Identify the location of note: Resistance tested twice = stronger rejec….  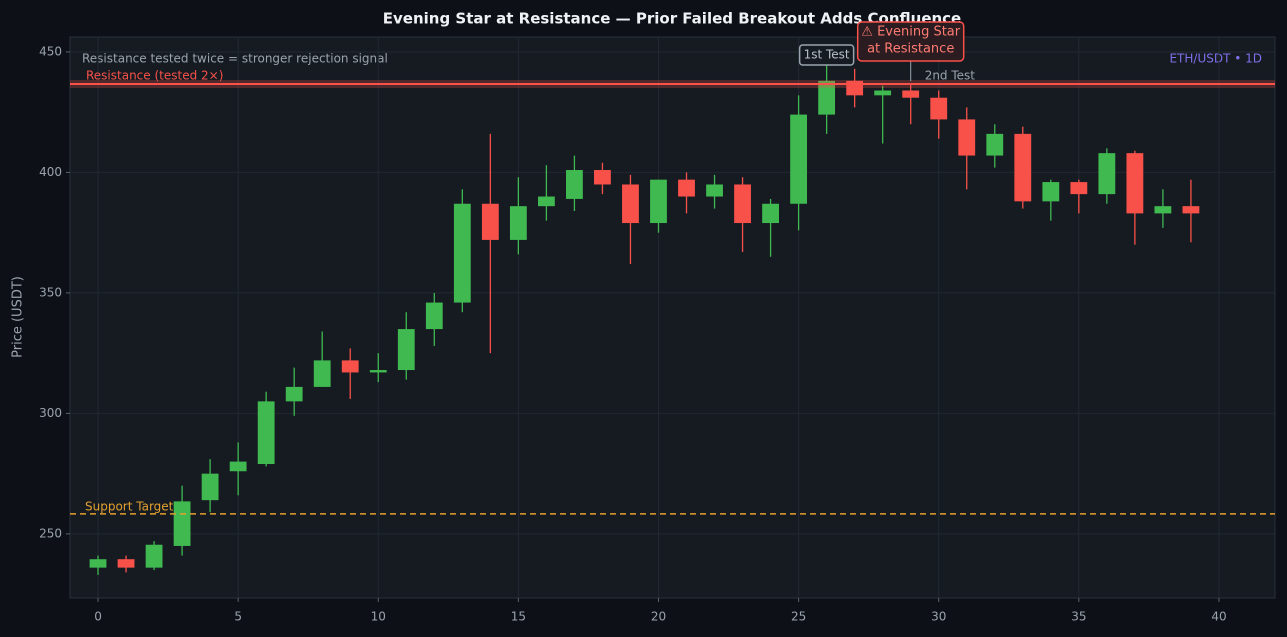
(235, 59).